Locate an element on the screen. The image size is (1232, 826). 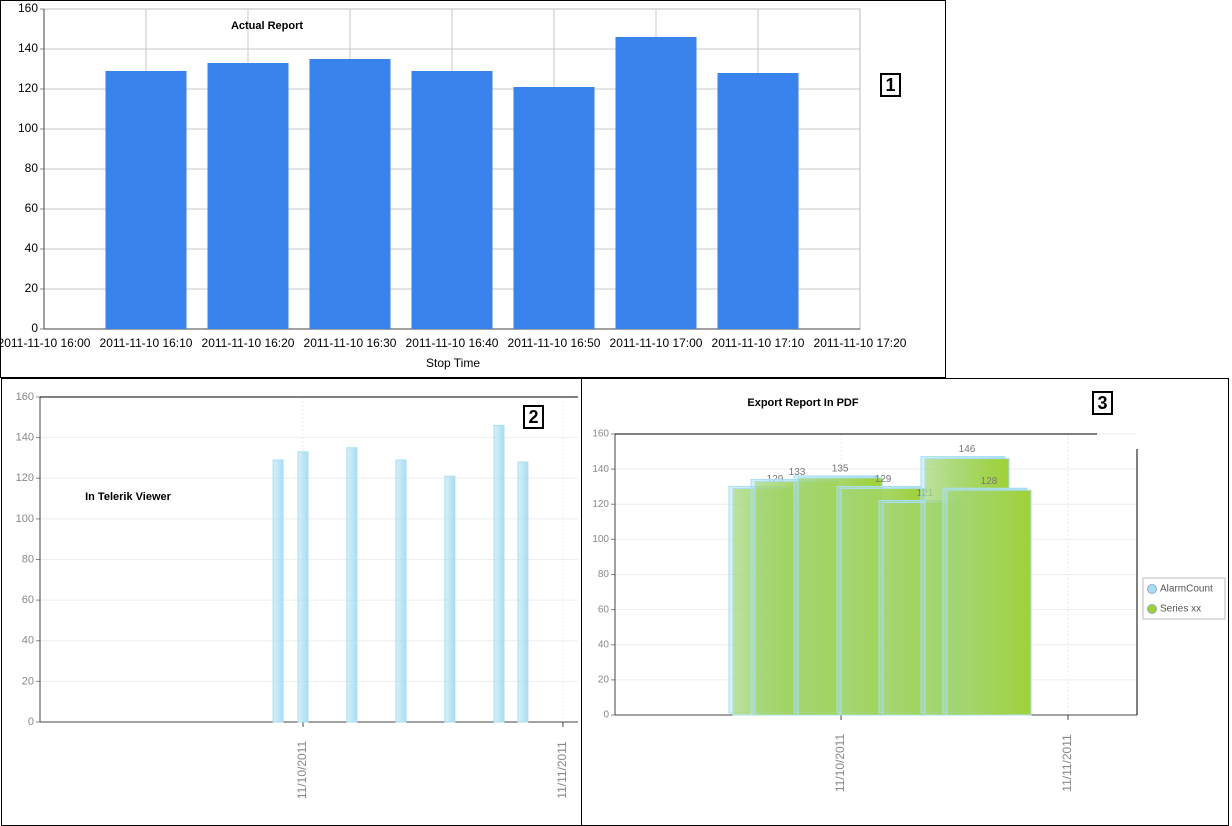
data-label: 133 is located at coordinates (797, 472).